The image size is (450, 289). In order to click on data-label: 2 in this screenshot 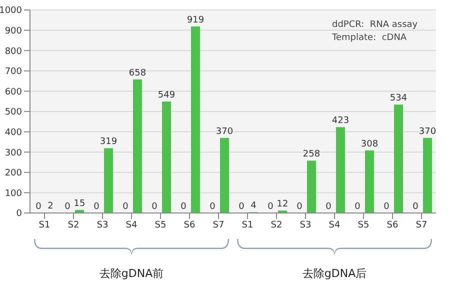, I will do `click(51, 207)`.